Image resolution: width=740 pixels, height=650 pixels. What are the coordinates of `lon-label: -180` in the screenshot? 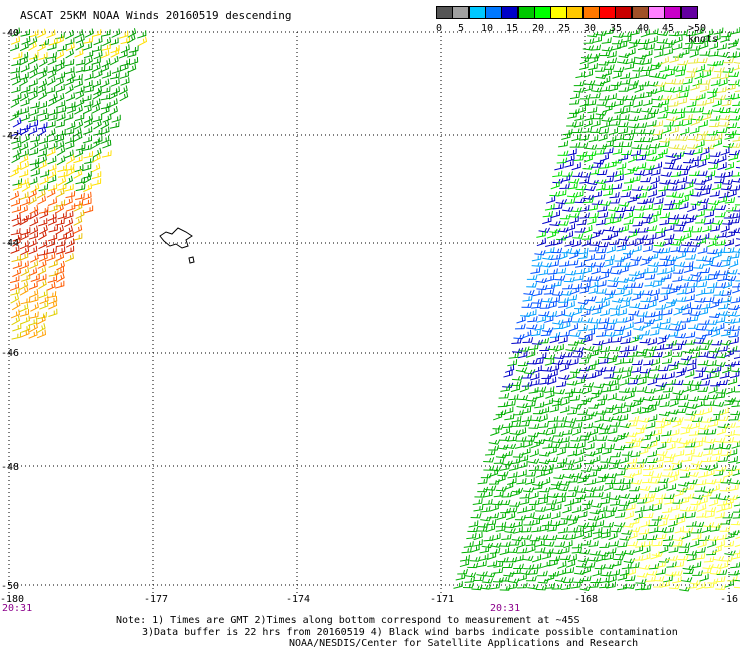 It's located at (12, 599).